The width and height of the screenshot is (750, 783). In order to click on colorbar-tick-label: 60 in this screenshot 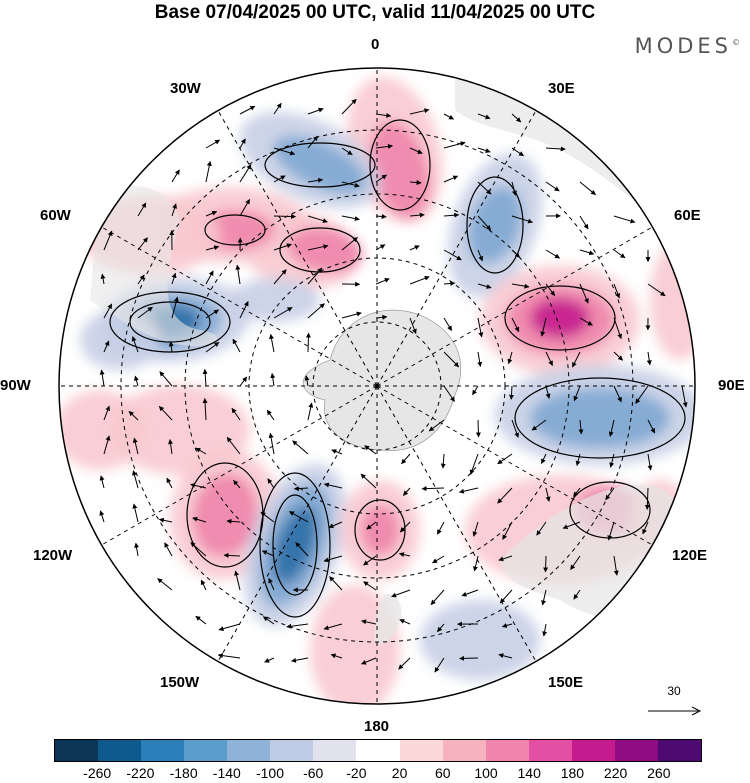, I will do `click(443, 773)`.